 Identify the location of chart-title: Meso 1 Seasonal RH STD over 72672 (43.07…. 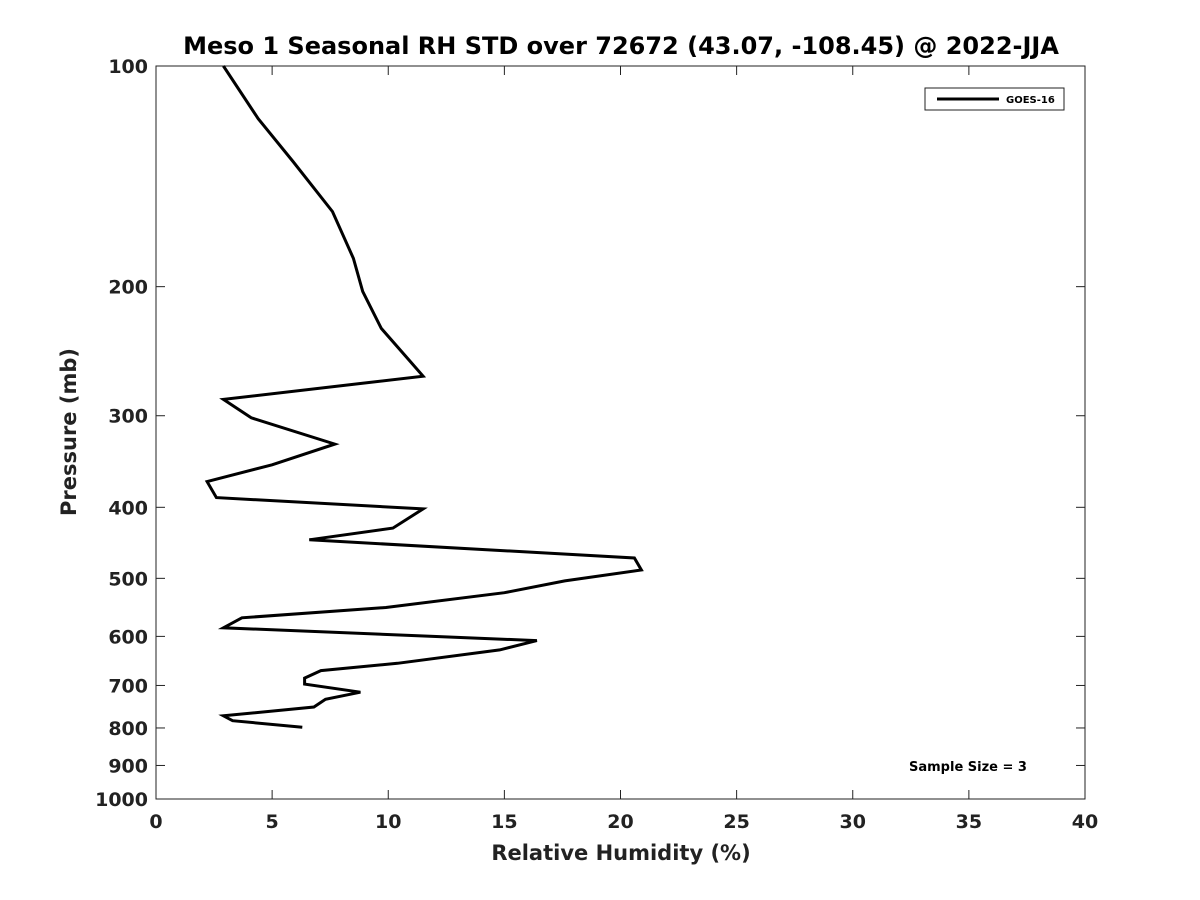
(621, 46).